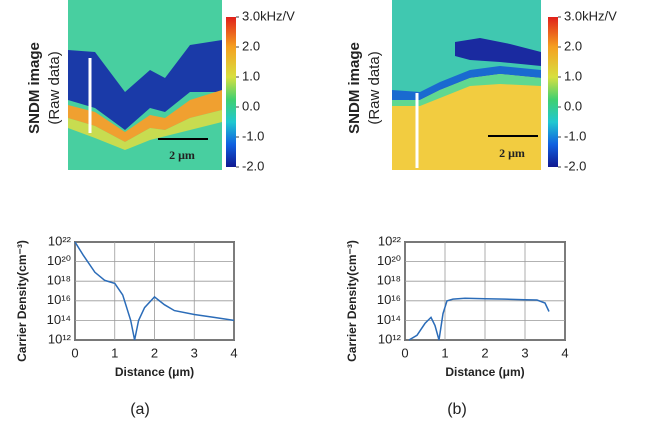 This screenshot has height=432, width=645. Describe the element at coordinates (466, 85) in the screenshot. I see `sndm-image-b` at that location.